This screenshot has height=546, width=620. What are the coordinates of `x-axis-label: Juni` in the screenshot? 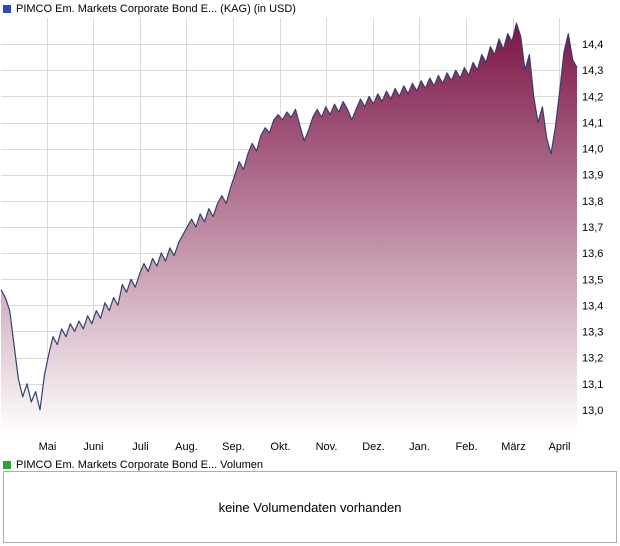 It's located at (93, 447).